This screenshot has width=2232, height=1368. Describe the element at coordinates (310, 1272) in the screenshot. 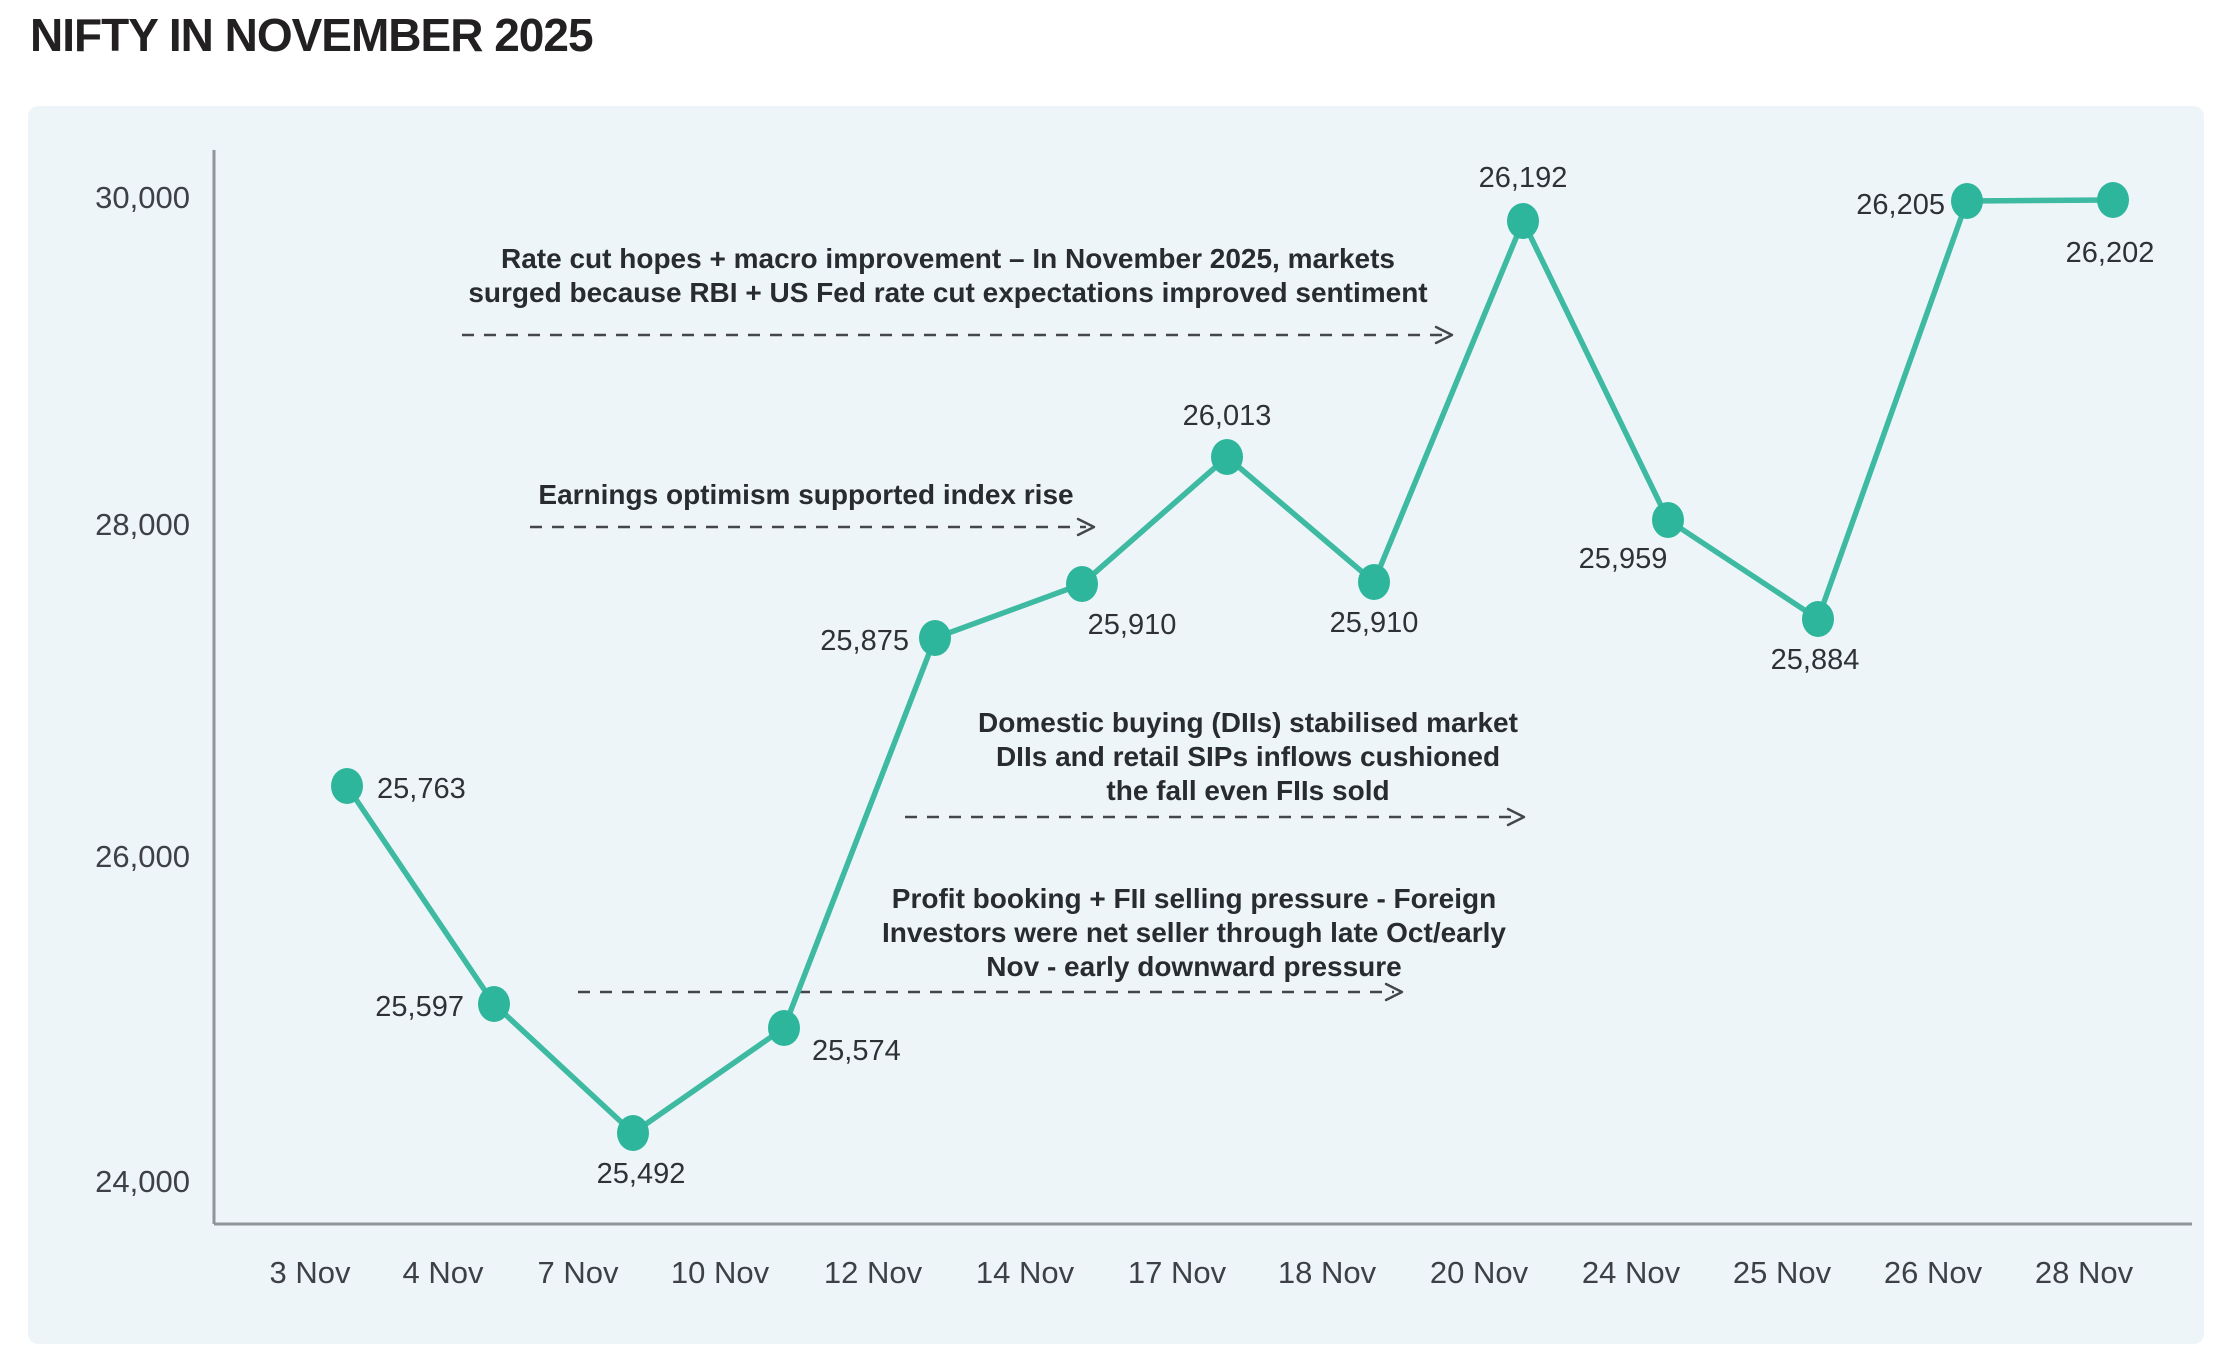

I see `x-axis-tick-label: 3 Nov` at that location.